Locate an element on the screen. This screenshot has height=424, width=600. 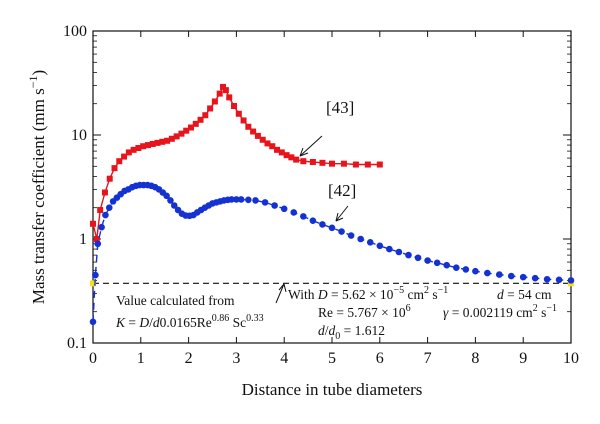
y-axis-label-sup: −1 is located at coordinates (33, 81).